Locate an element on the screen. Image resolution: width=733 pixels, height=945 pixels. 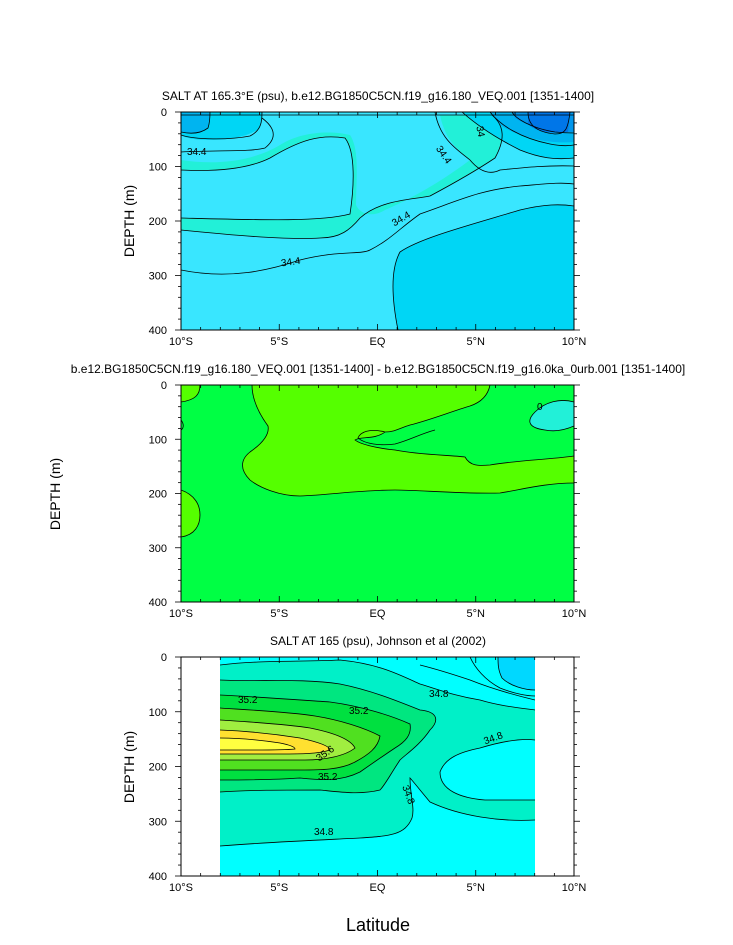
p3-fill-l7 is located at coordinates (257, 744).